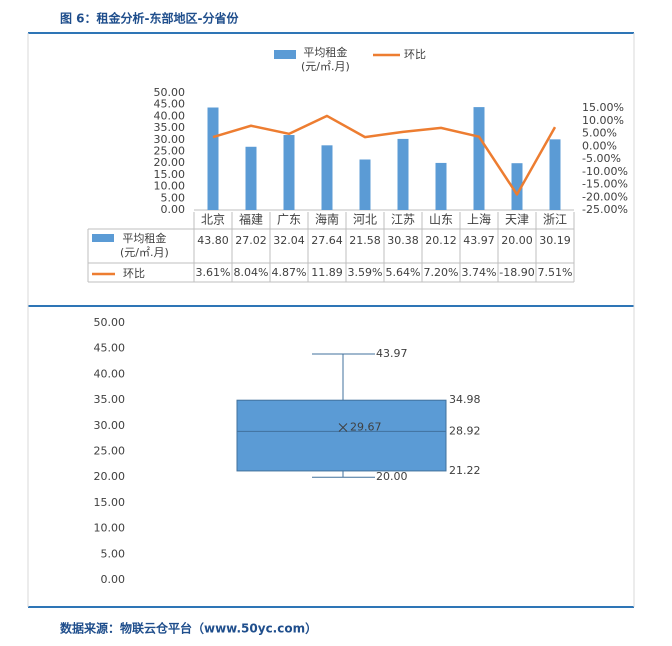 This screenshot has height=646, width=672. I want to click on value-label: 28.92, so click(465, 430).